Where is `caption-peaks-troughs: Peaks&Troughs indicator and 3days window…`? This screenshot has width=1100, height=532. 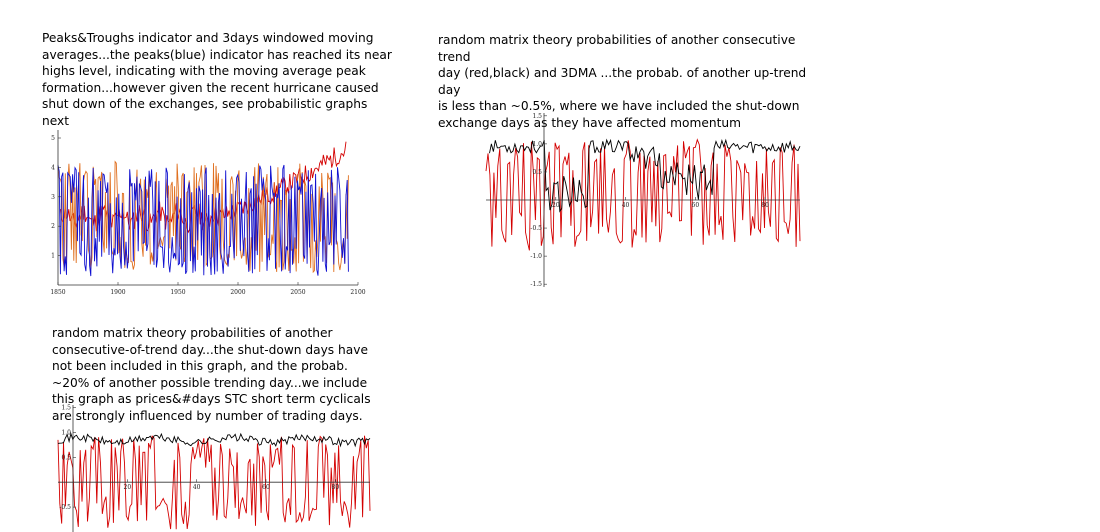
caption-peaks-troughs: Peaks&Troughs indicator and 3days window… is located at coordinates (217, 79).